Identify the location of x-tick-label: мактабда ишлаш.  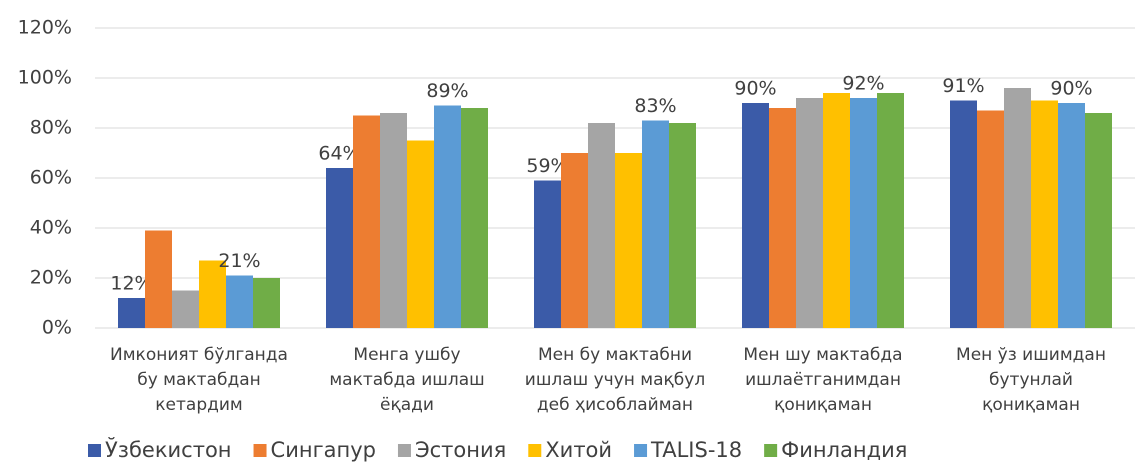
(406, 380).